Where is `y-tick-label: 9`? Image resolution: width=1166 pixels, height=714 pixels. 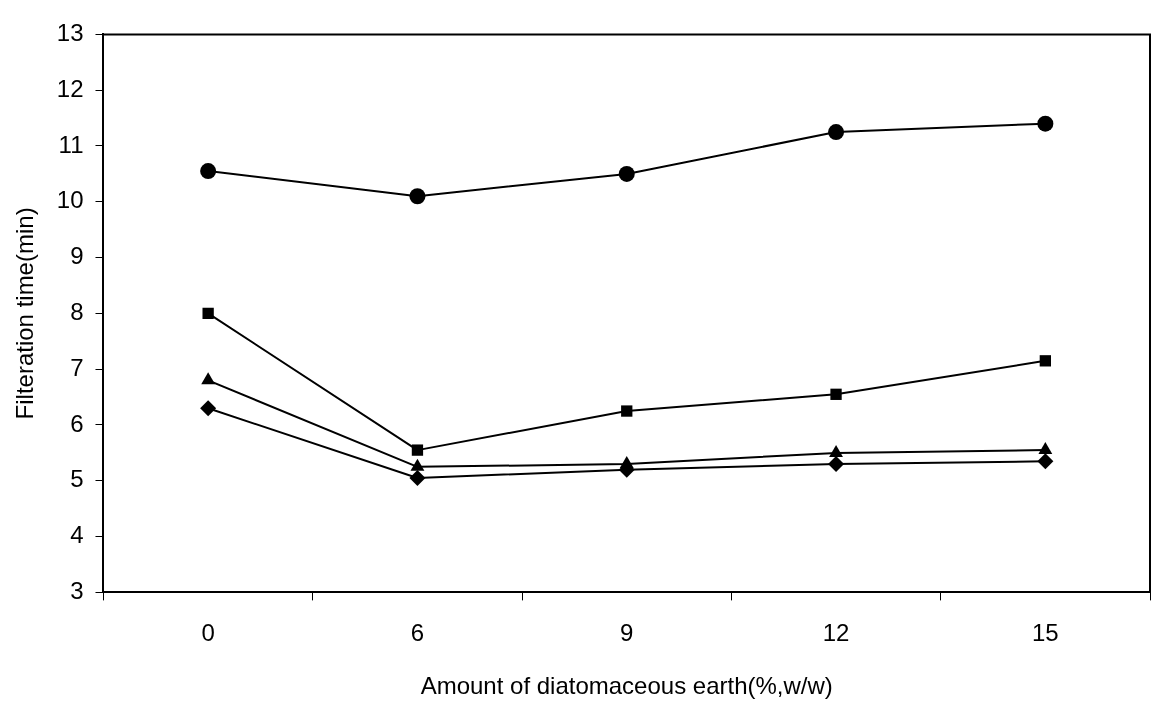
y-tick-label: 9 is located at coordinates (77, 256).